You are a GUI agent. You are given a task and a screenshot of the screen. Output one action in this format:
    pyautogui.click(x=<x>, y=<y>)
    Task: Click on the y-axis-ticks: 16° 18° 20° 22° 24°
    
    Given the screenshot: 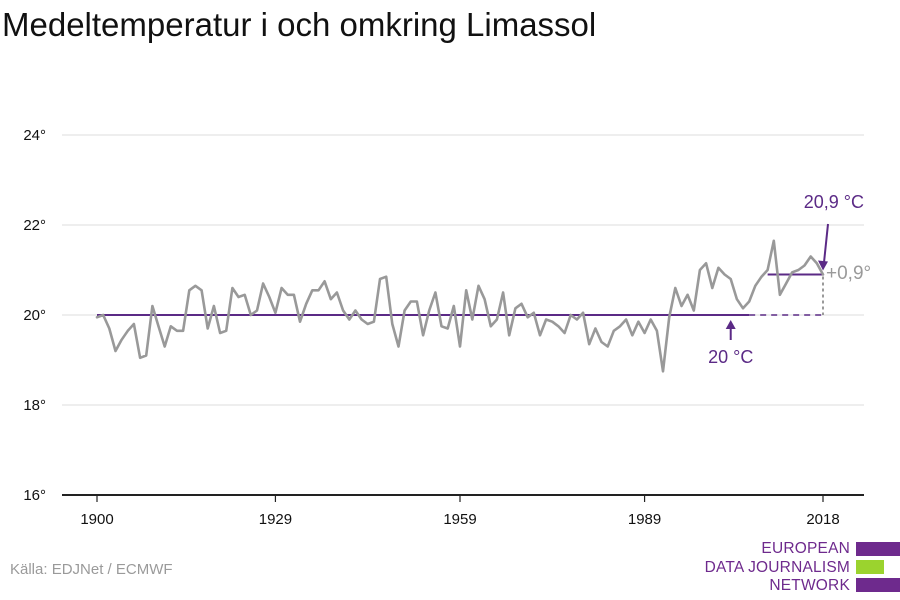 What is the action you would take?
    pyautogui.click(x=34, y=315)
    